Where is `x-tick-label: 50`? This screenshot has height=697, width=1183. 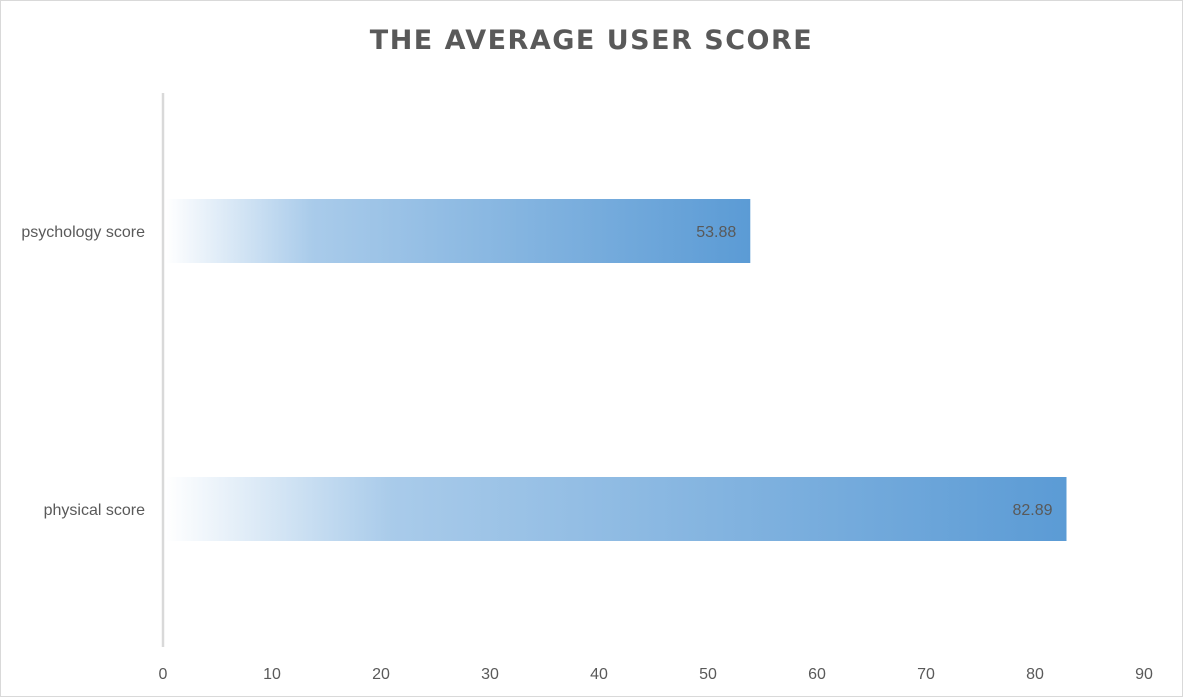 x-tick-label: 50 is located at coordinates (708, 674).